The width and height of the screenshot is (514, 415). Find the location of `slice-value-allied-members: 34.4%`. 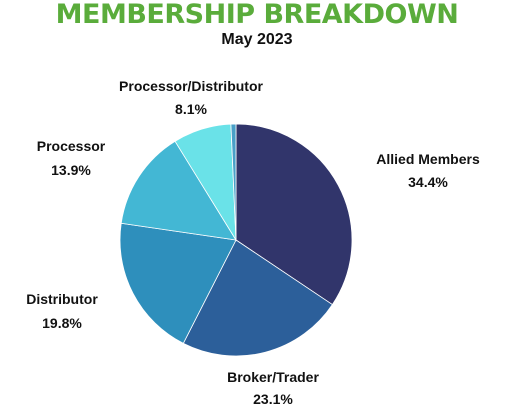

slice-value-allied-members: 34.4% is located at coordinates (428, 182).